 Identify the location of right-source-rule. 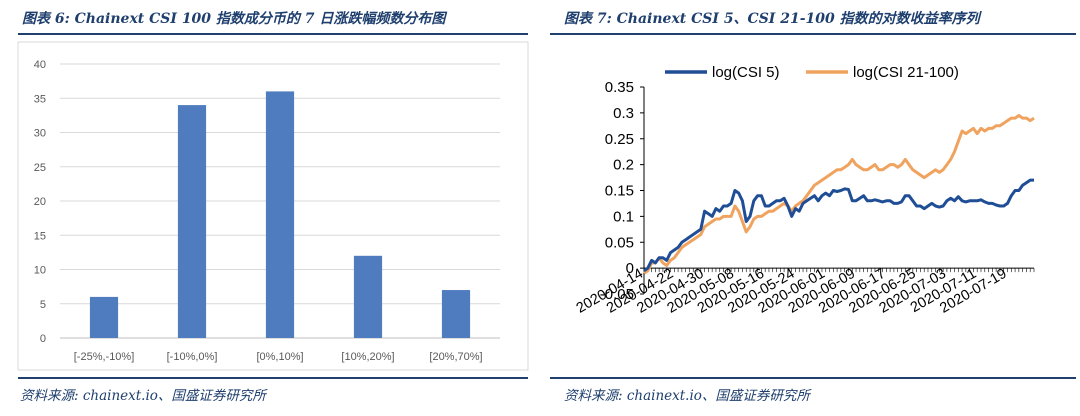
(813, 378).